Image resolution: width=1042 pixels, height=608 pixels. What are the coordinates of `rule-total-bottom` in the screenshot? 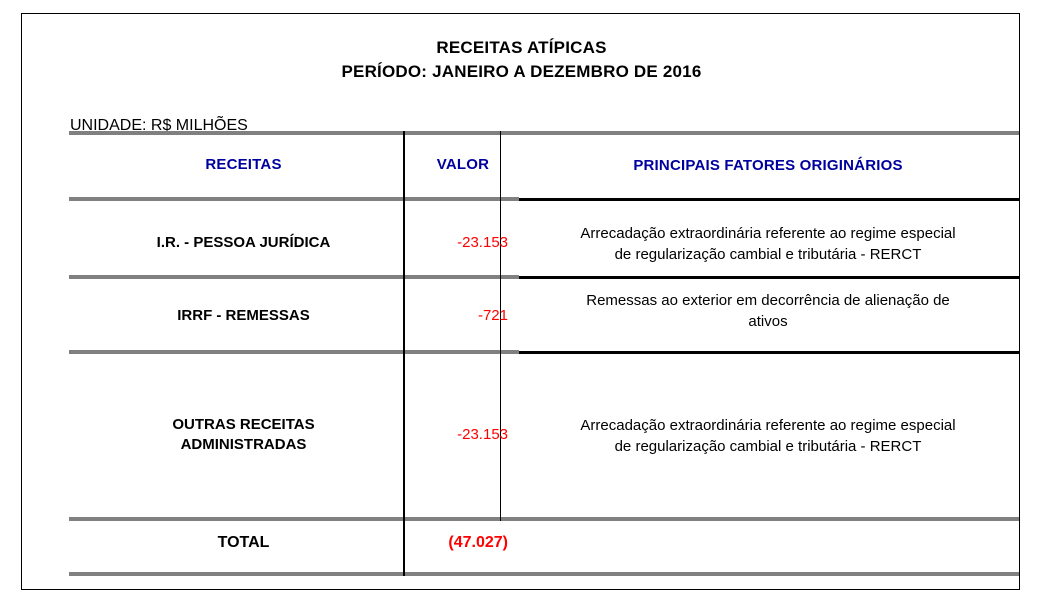 It's located at (544, 574).